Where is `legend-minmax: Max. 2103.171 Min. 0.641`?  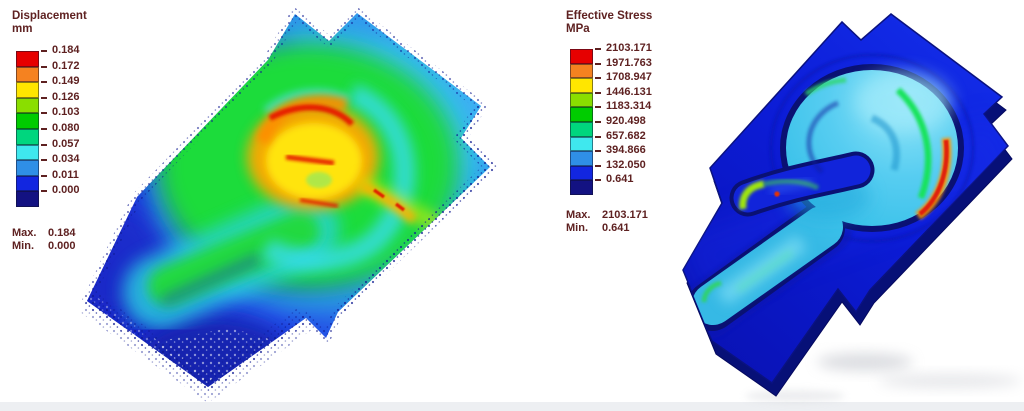 legend-minmax: Max. 2103.171 Min. 0.641 is located at coordinates (607, 222).